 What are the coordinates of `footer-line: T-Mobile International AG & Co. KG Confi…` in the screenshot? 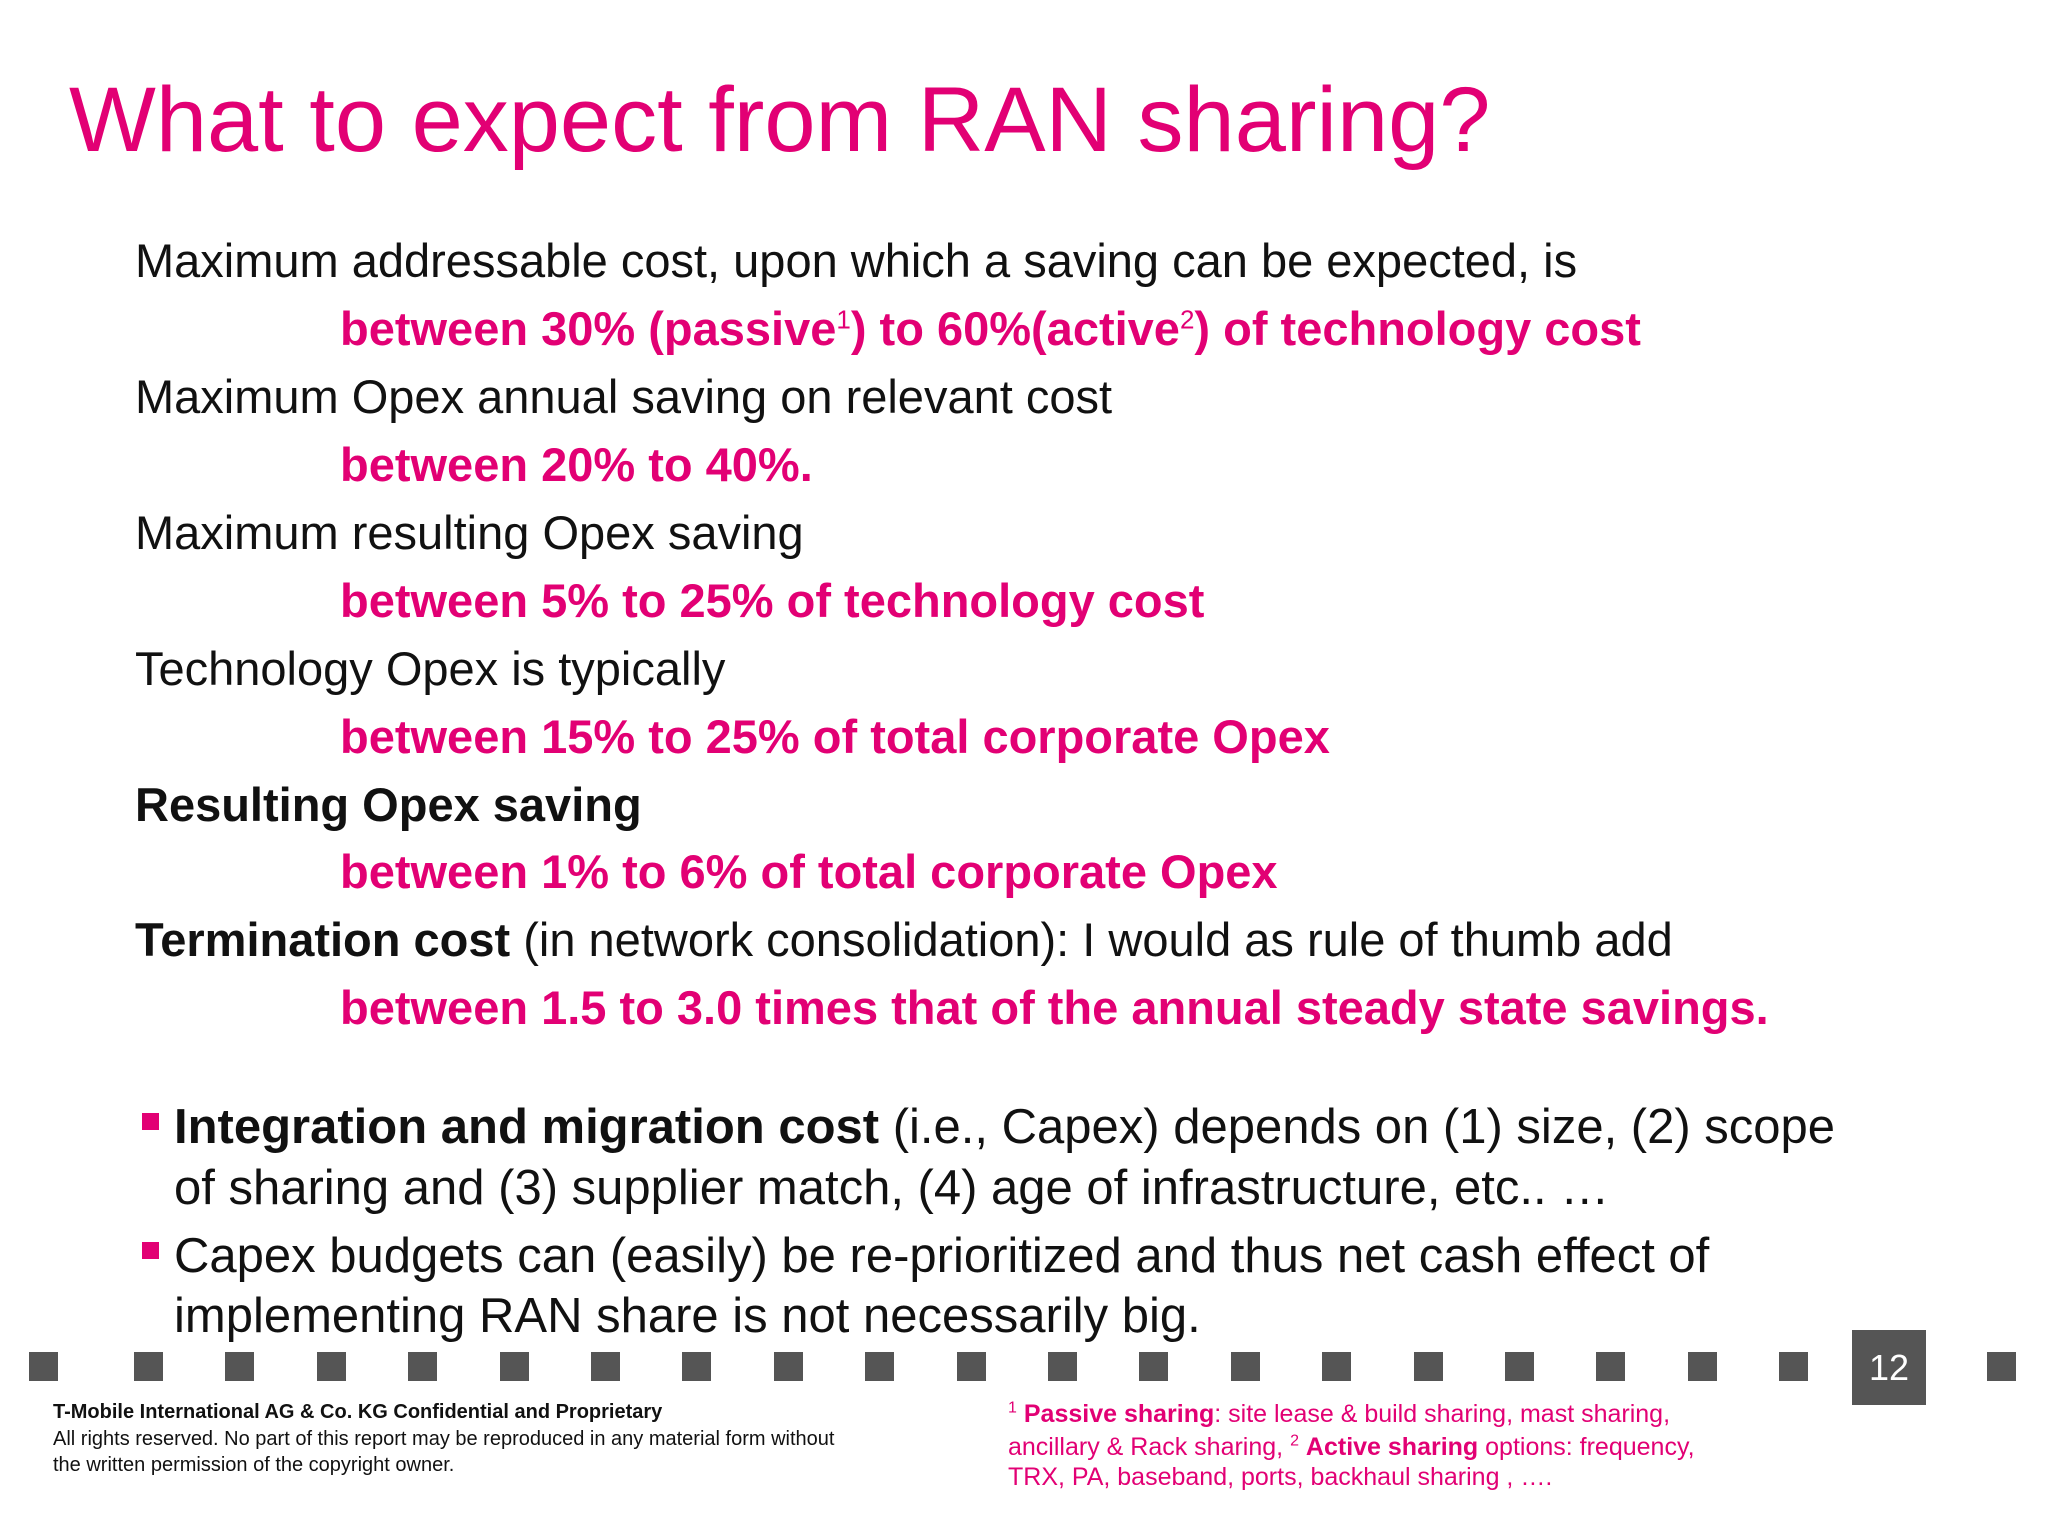 It's located at (358, 1412).